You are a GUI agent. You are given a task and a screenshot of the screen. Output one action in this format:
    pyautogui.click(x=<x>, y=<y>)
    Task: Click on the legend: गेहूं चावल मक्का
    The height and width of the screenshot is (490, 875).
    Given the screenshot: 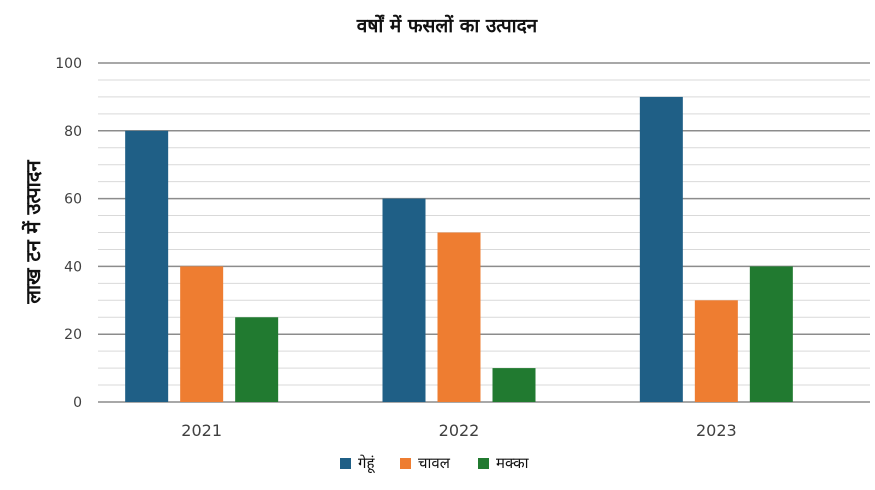 What is the action you would take?
    pyautogui.click(x=435, y=464)
    